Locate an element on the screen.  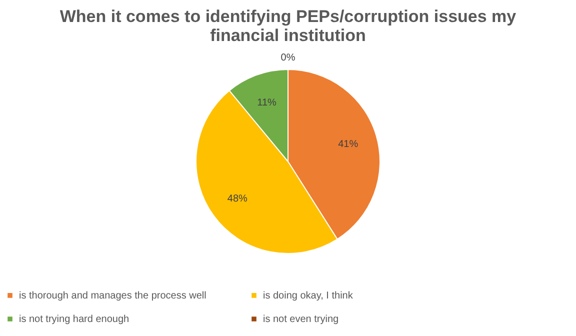
text: 0% is located at coordinates (288, 58).